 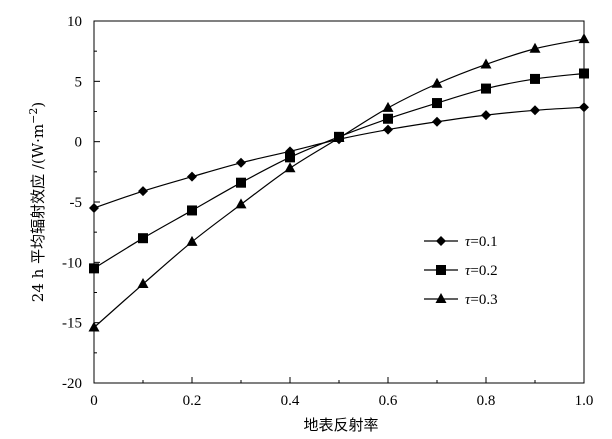 I want to click on y-axis-title: 24 h 平均辐射效应 /(W·m−2), so click(x=37, y=202).